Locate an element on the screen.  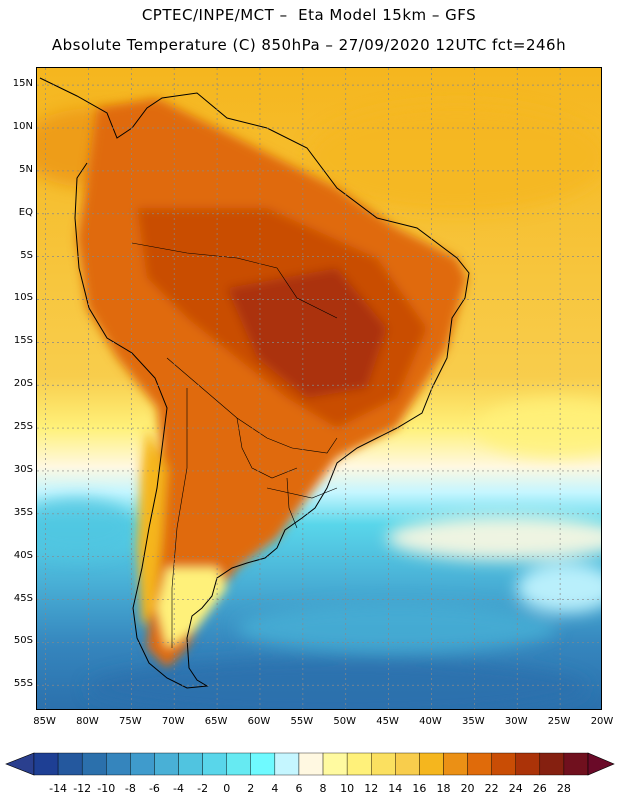
colorbar-tick-label: 24 is located at coordinates (515, 788).